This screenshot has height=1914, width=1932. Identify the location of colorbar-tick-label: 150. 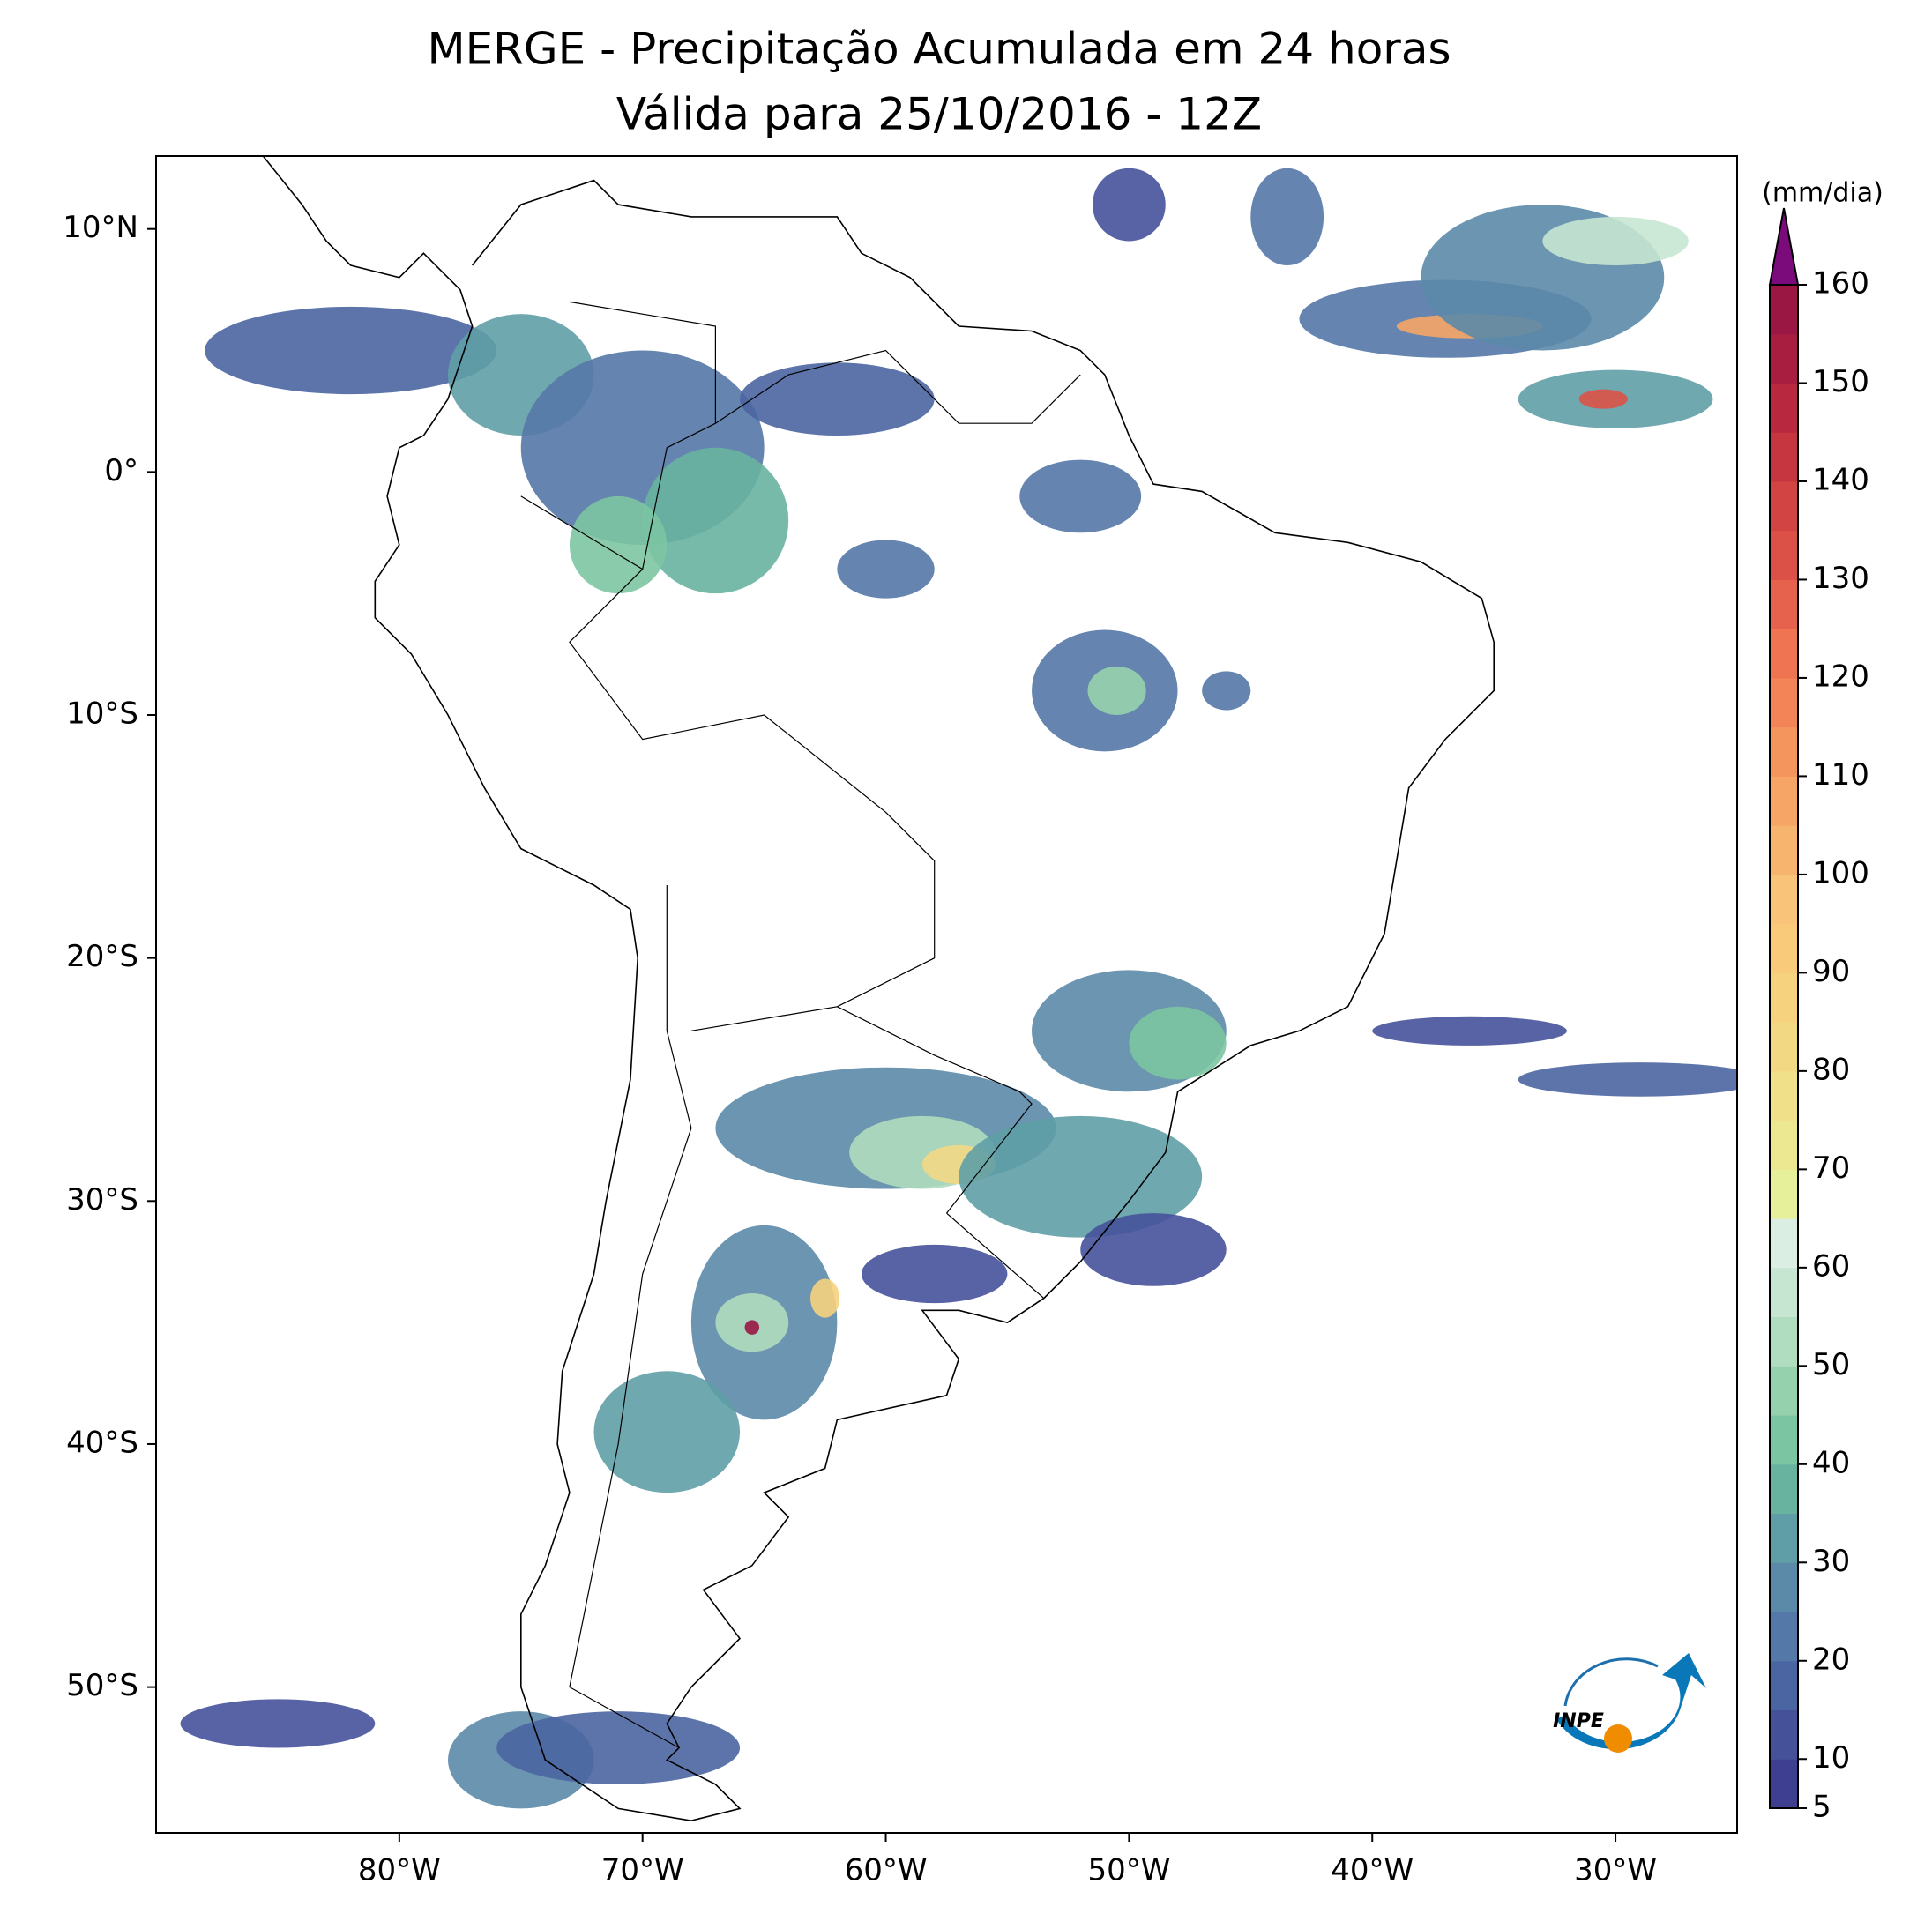
(1840, 381).